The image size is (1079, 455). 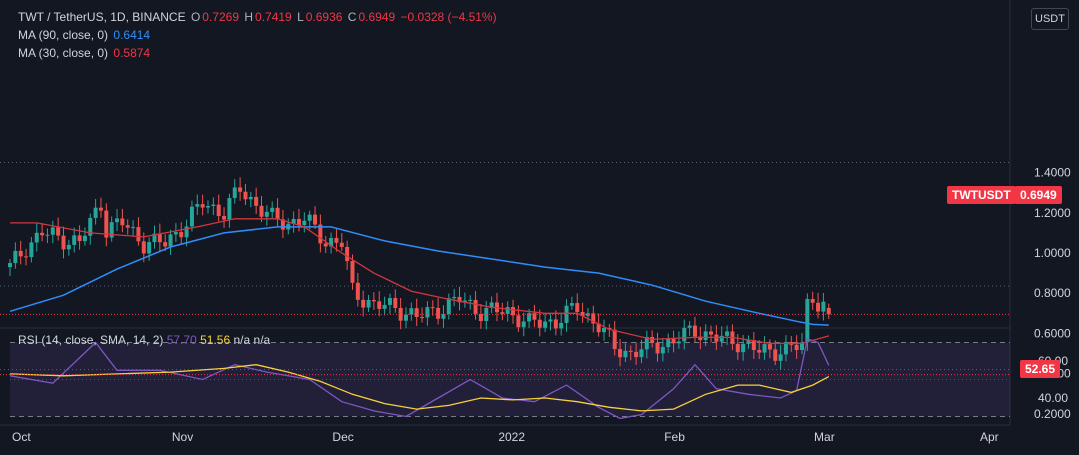 I want to click on ma90-legend: MA (90, close, 0) 0.6414, so click(x=85, y=35).